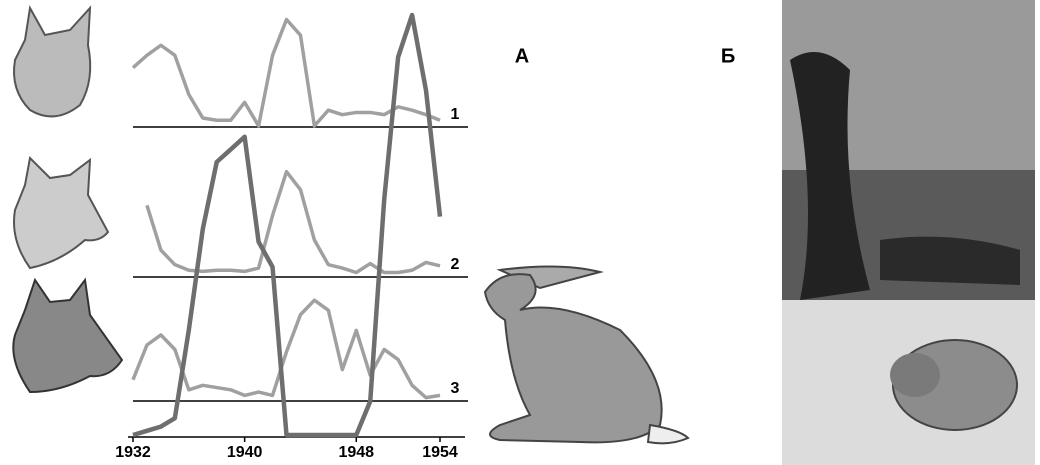 The width and height of the screenshot is (1040, 465). Describe the element at coordinates (440, 452) in the screenshot. I see `x-tick-label: 1954` at that location.